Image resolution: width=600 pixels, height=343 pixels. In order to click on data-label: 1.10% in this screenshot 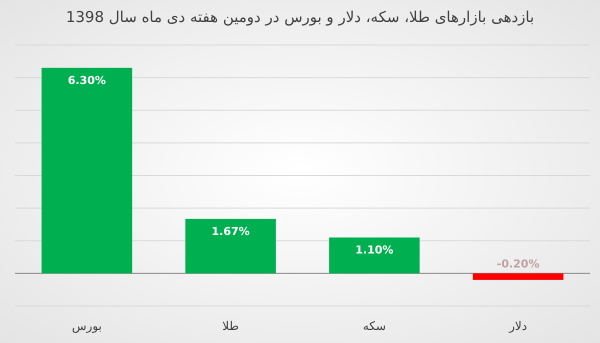, I will do `click(374, 249)`.